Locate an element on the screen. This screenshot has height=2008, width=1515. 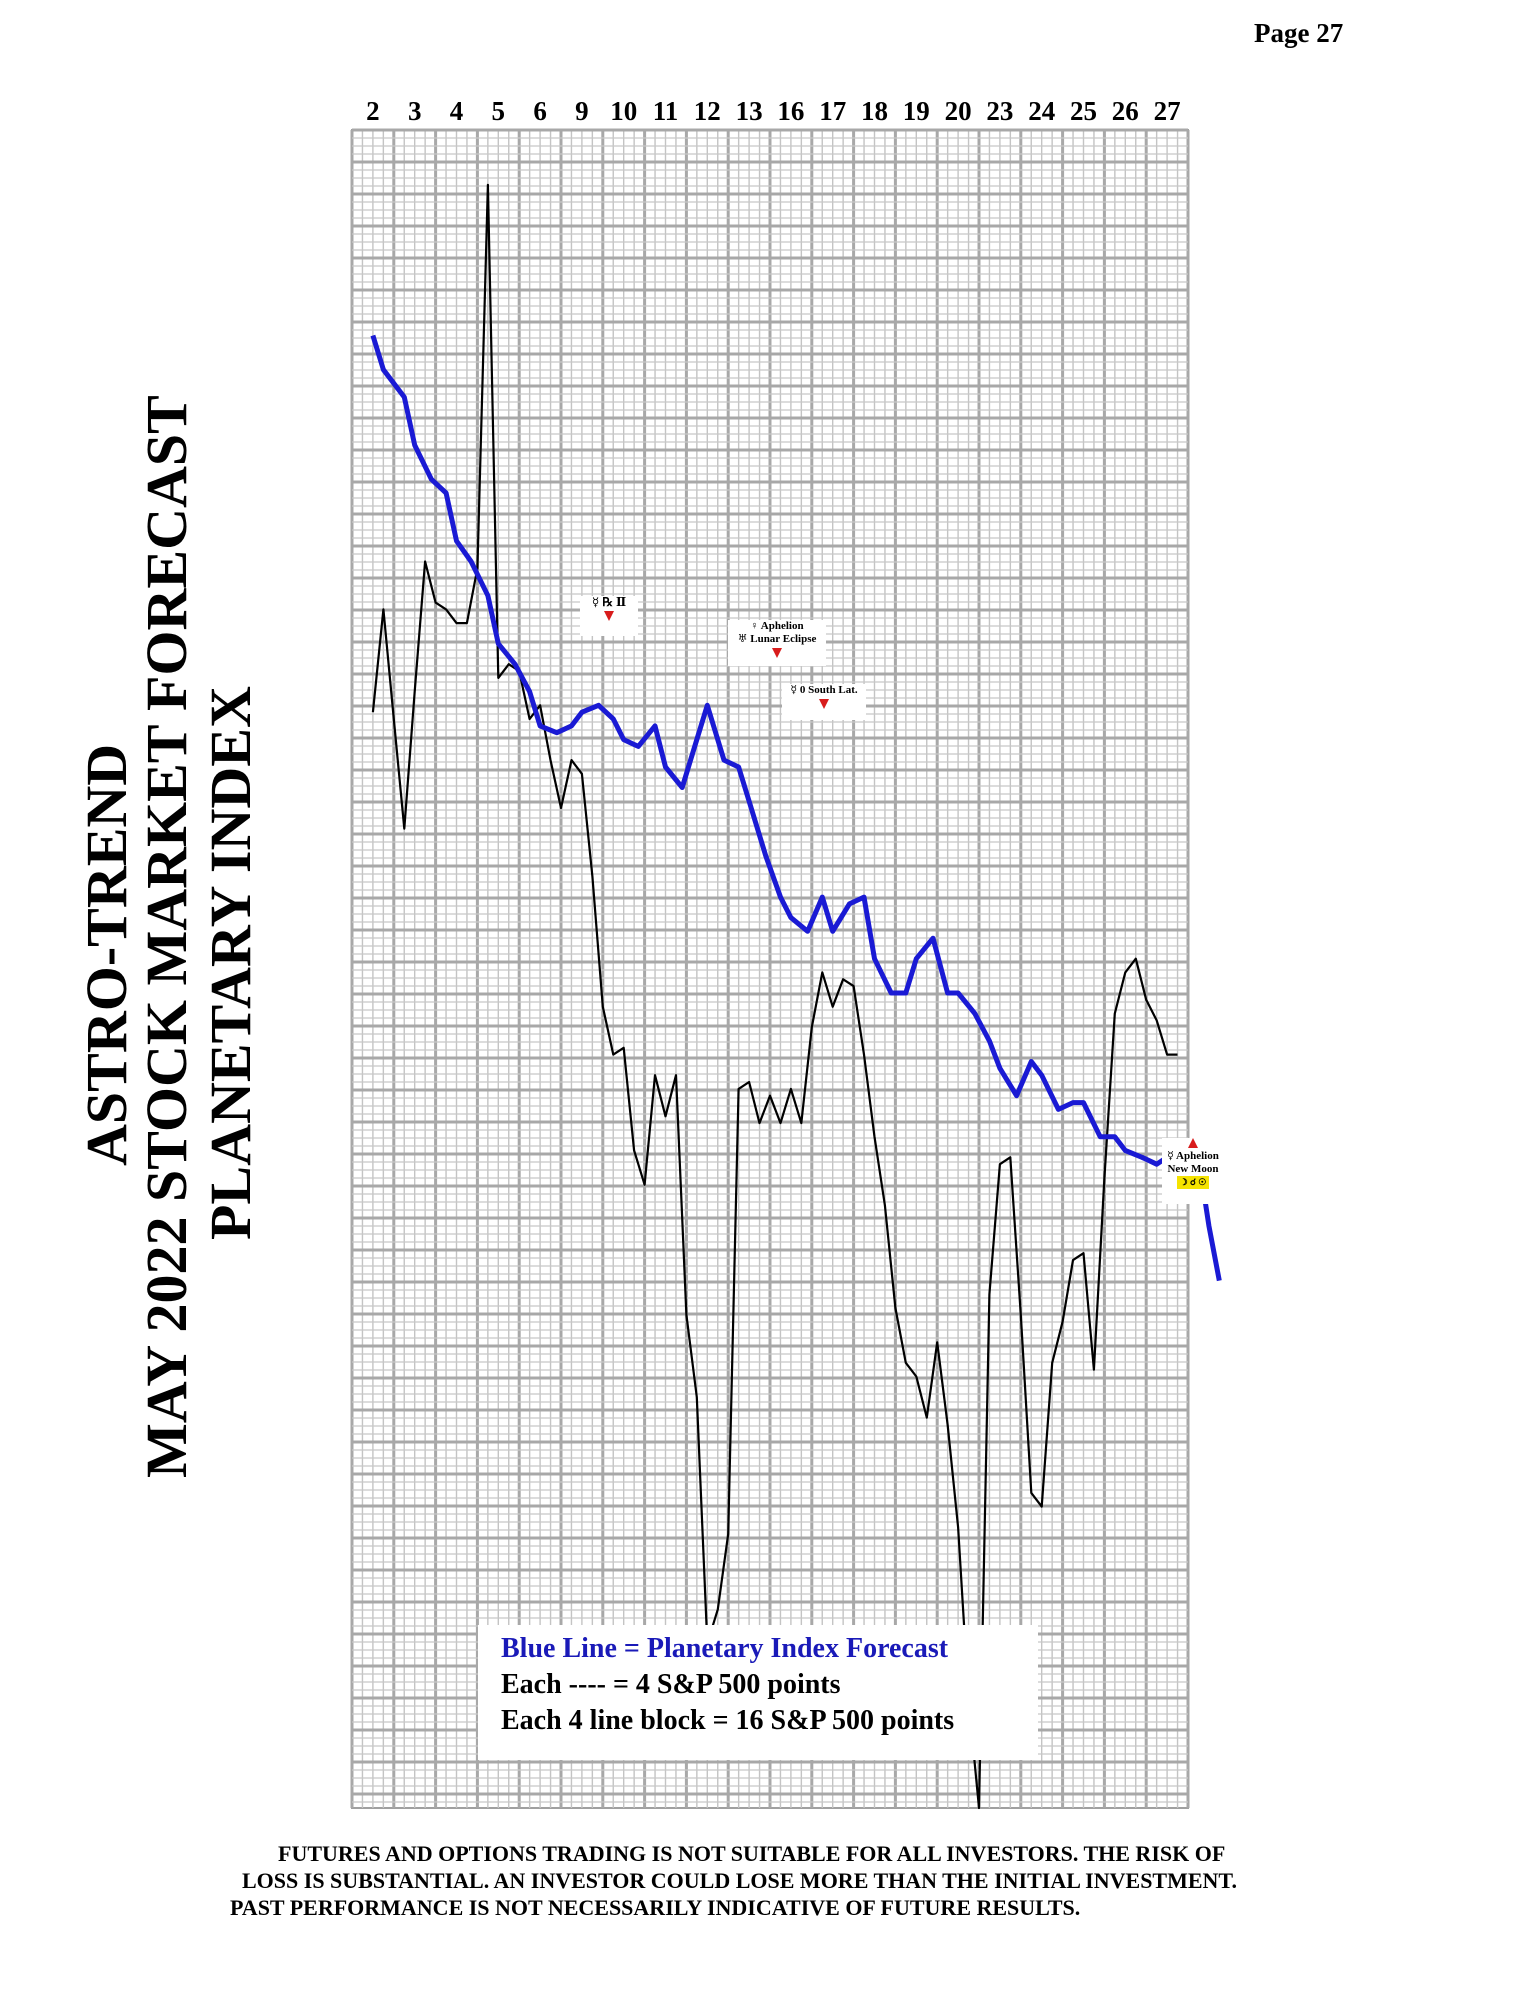
x-tick-label: 25 is located at coordinates (1083, 111).